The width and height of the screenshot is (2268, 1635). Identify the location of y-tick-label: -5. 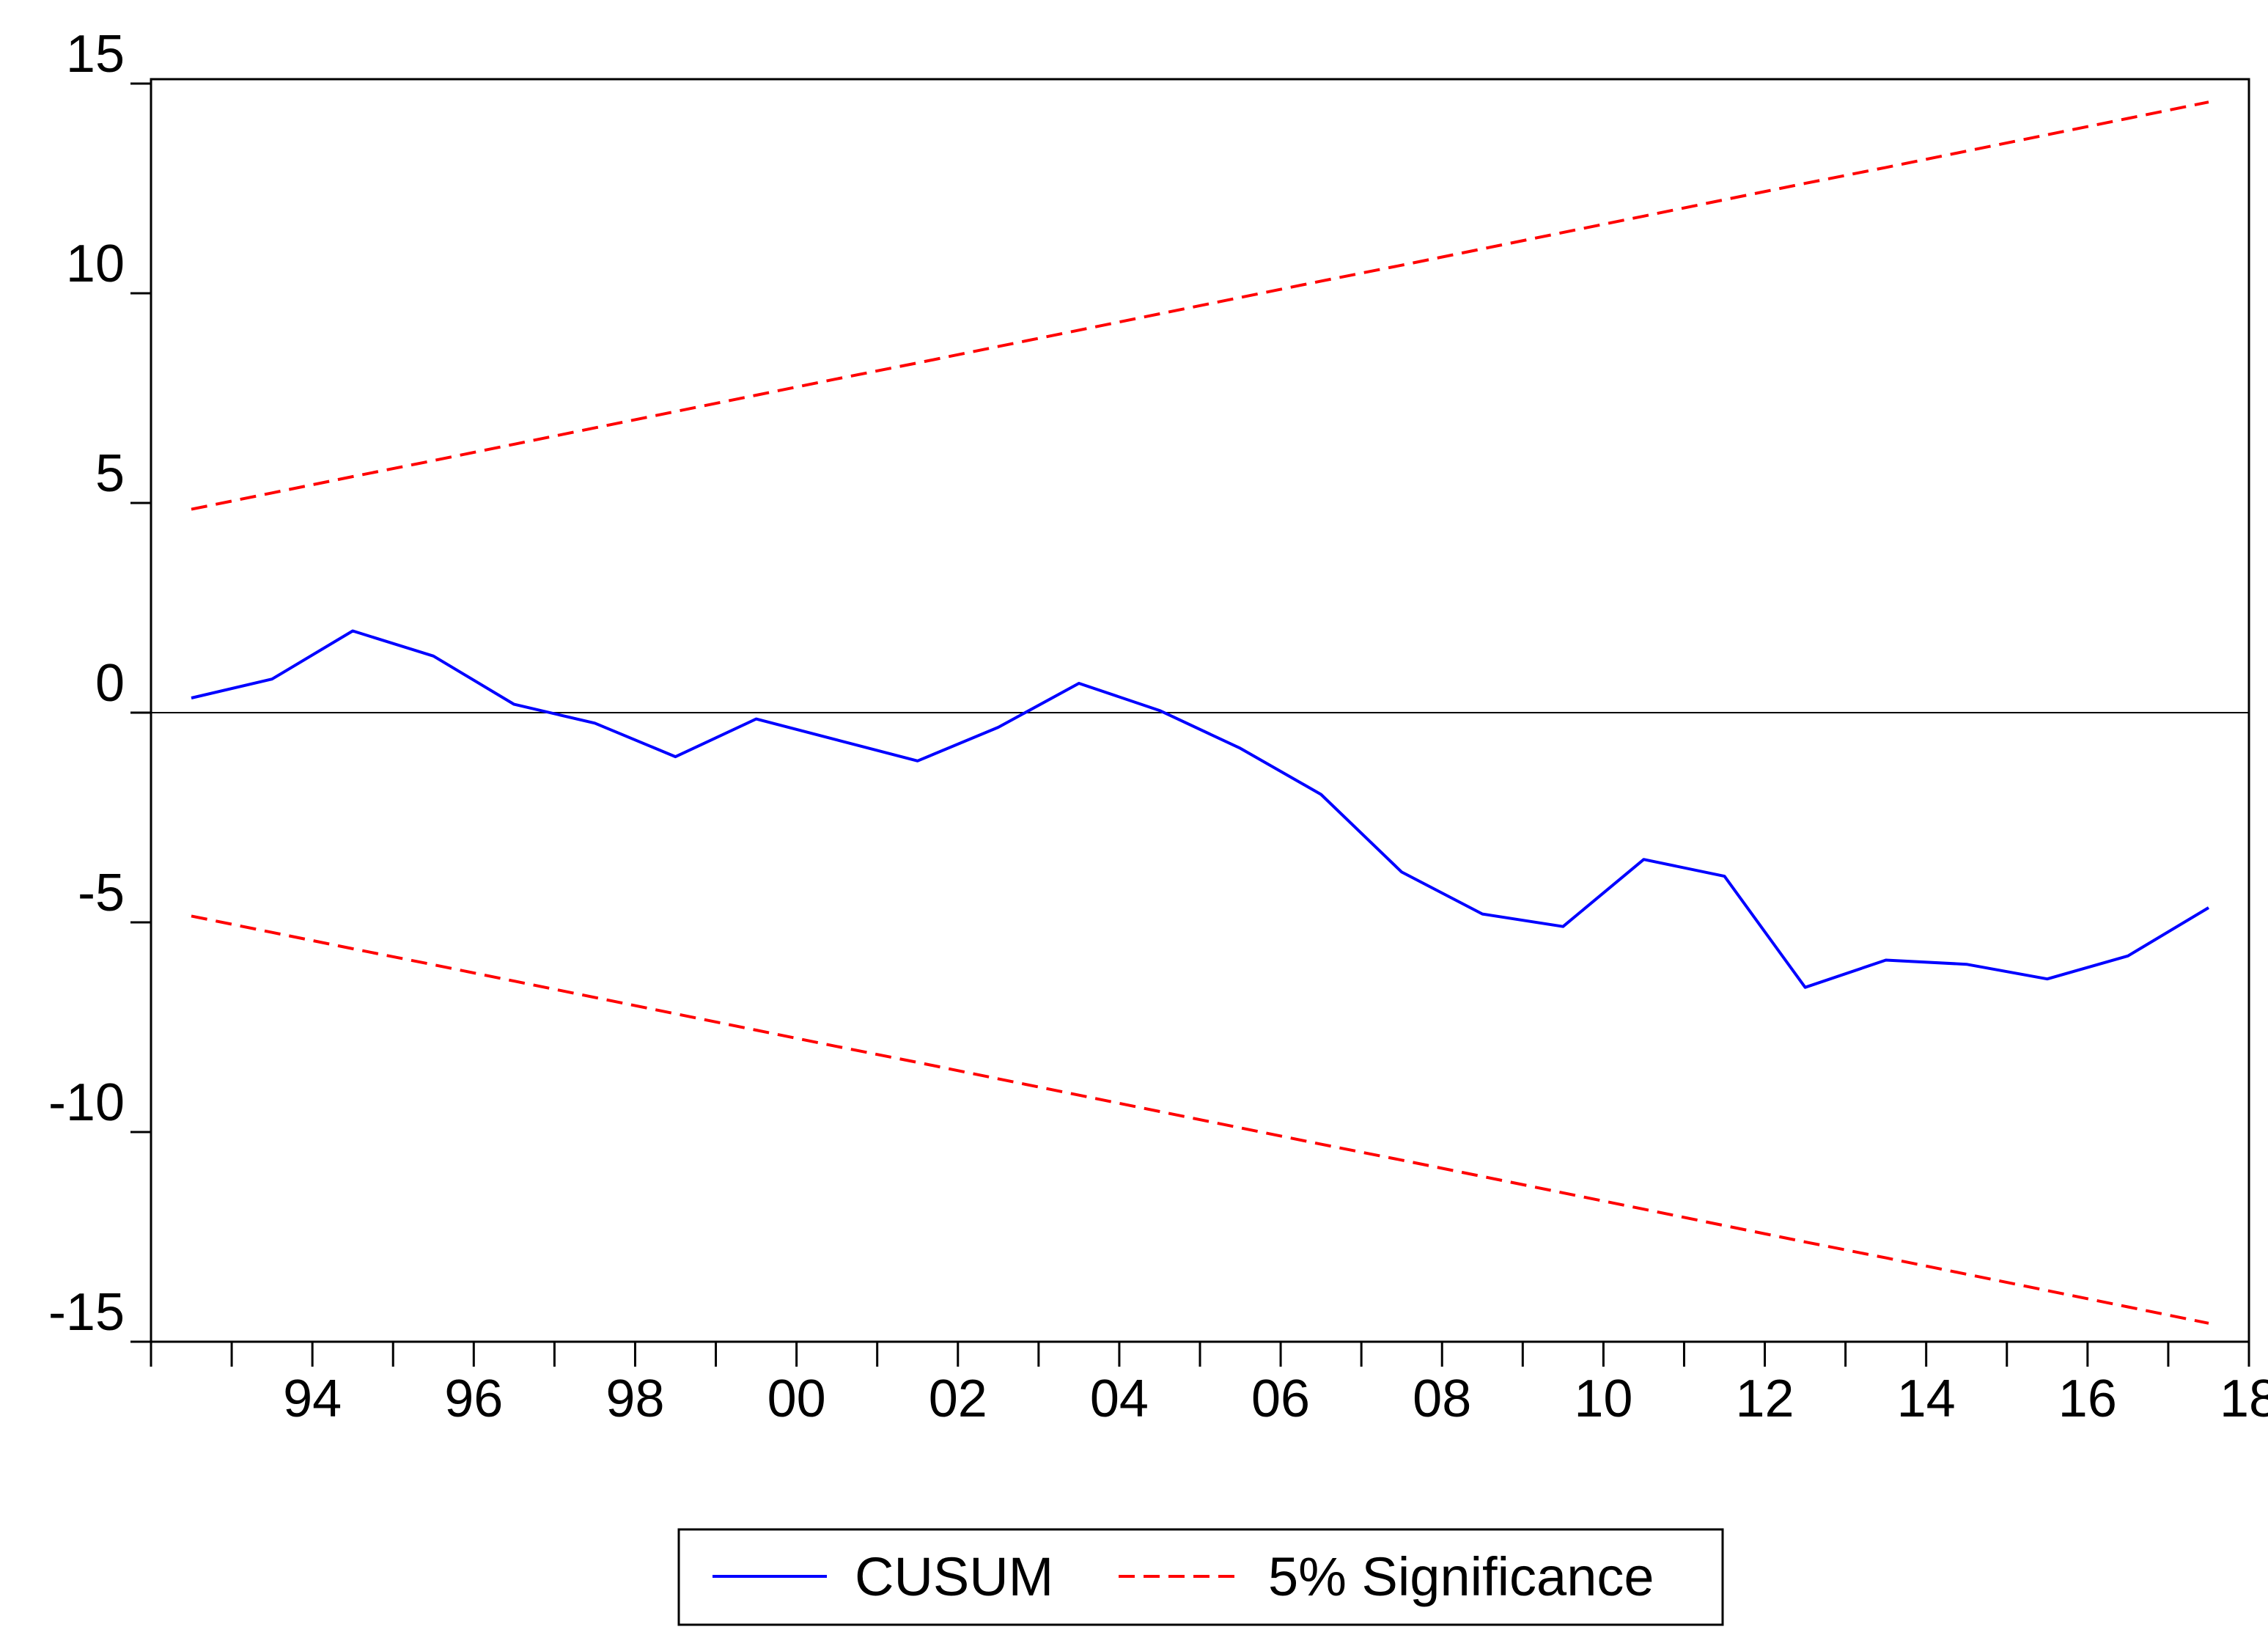
(101, 893).